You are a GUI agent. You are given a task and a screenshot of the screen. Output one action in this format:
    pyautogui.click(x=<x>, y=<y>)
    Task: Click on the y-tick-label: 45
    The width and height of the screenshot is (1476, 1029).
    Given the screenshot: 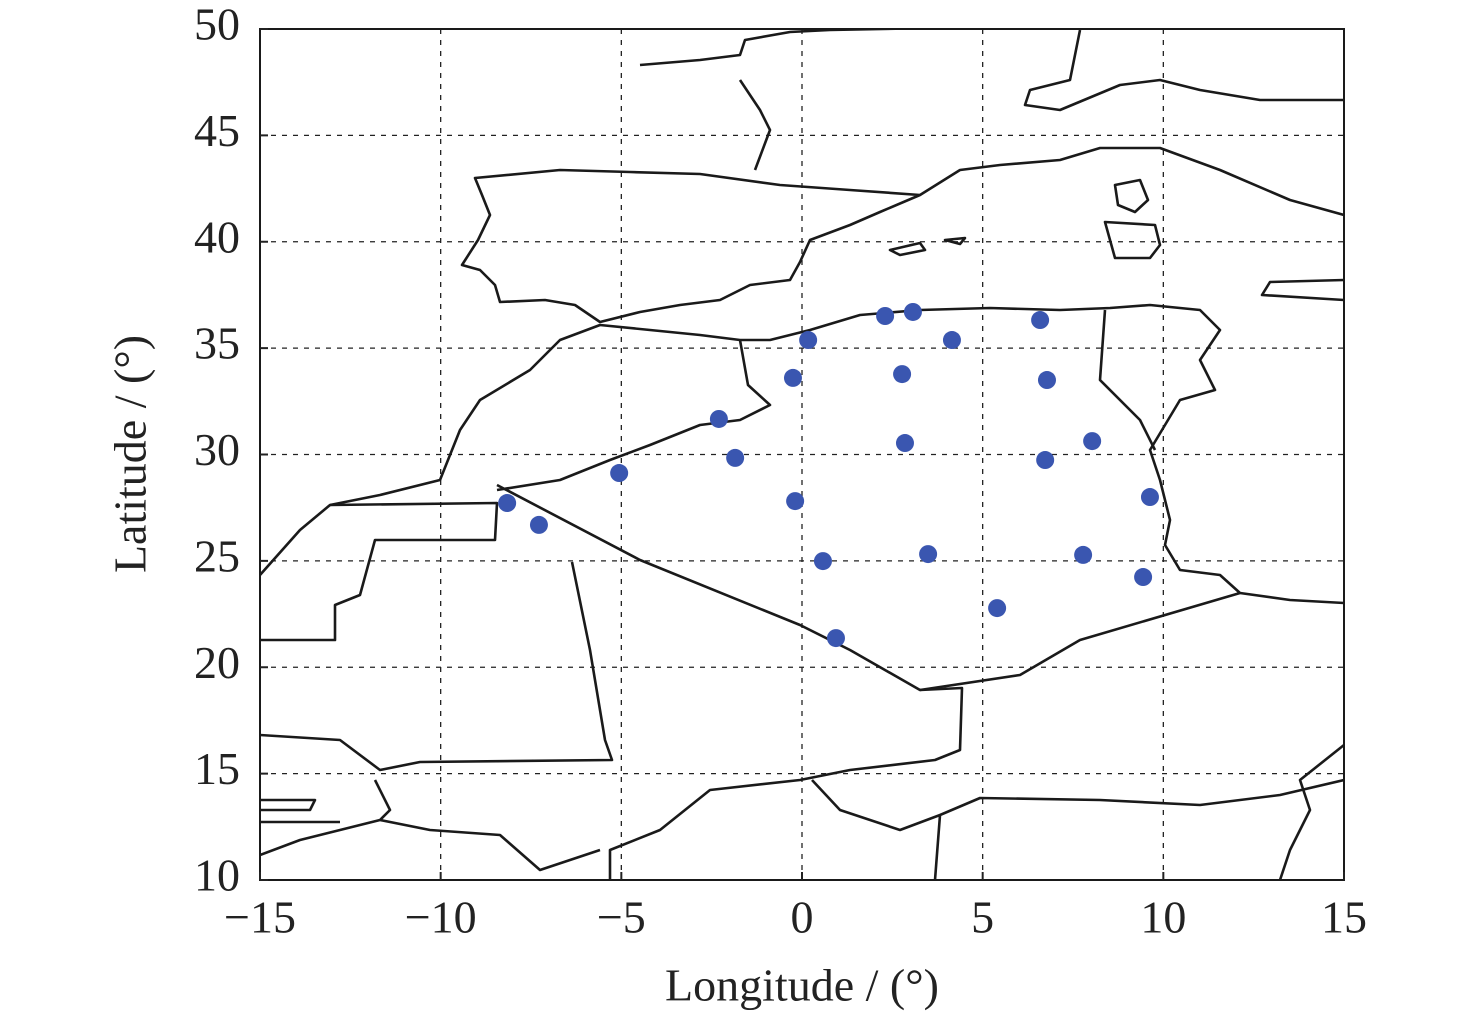 What is the action you would take?
    pyautogui.click(x=217, y=130)
    